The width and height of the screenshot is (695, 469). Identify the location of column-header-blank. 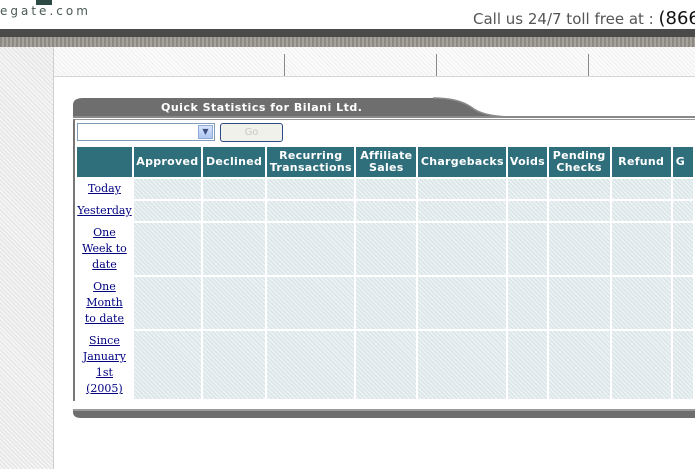
(104, 162).